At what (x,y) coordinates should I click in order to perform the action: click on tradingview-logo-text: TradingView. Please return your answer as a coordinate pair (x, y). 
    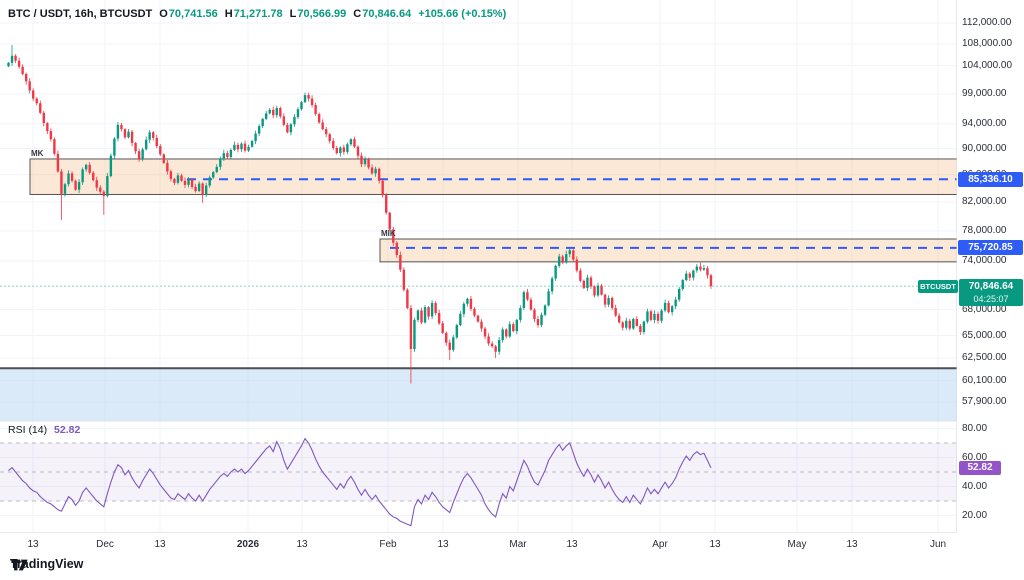
    Looking at the image, I should click on (47, 564).